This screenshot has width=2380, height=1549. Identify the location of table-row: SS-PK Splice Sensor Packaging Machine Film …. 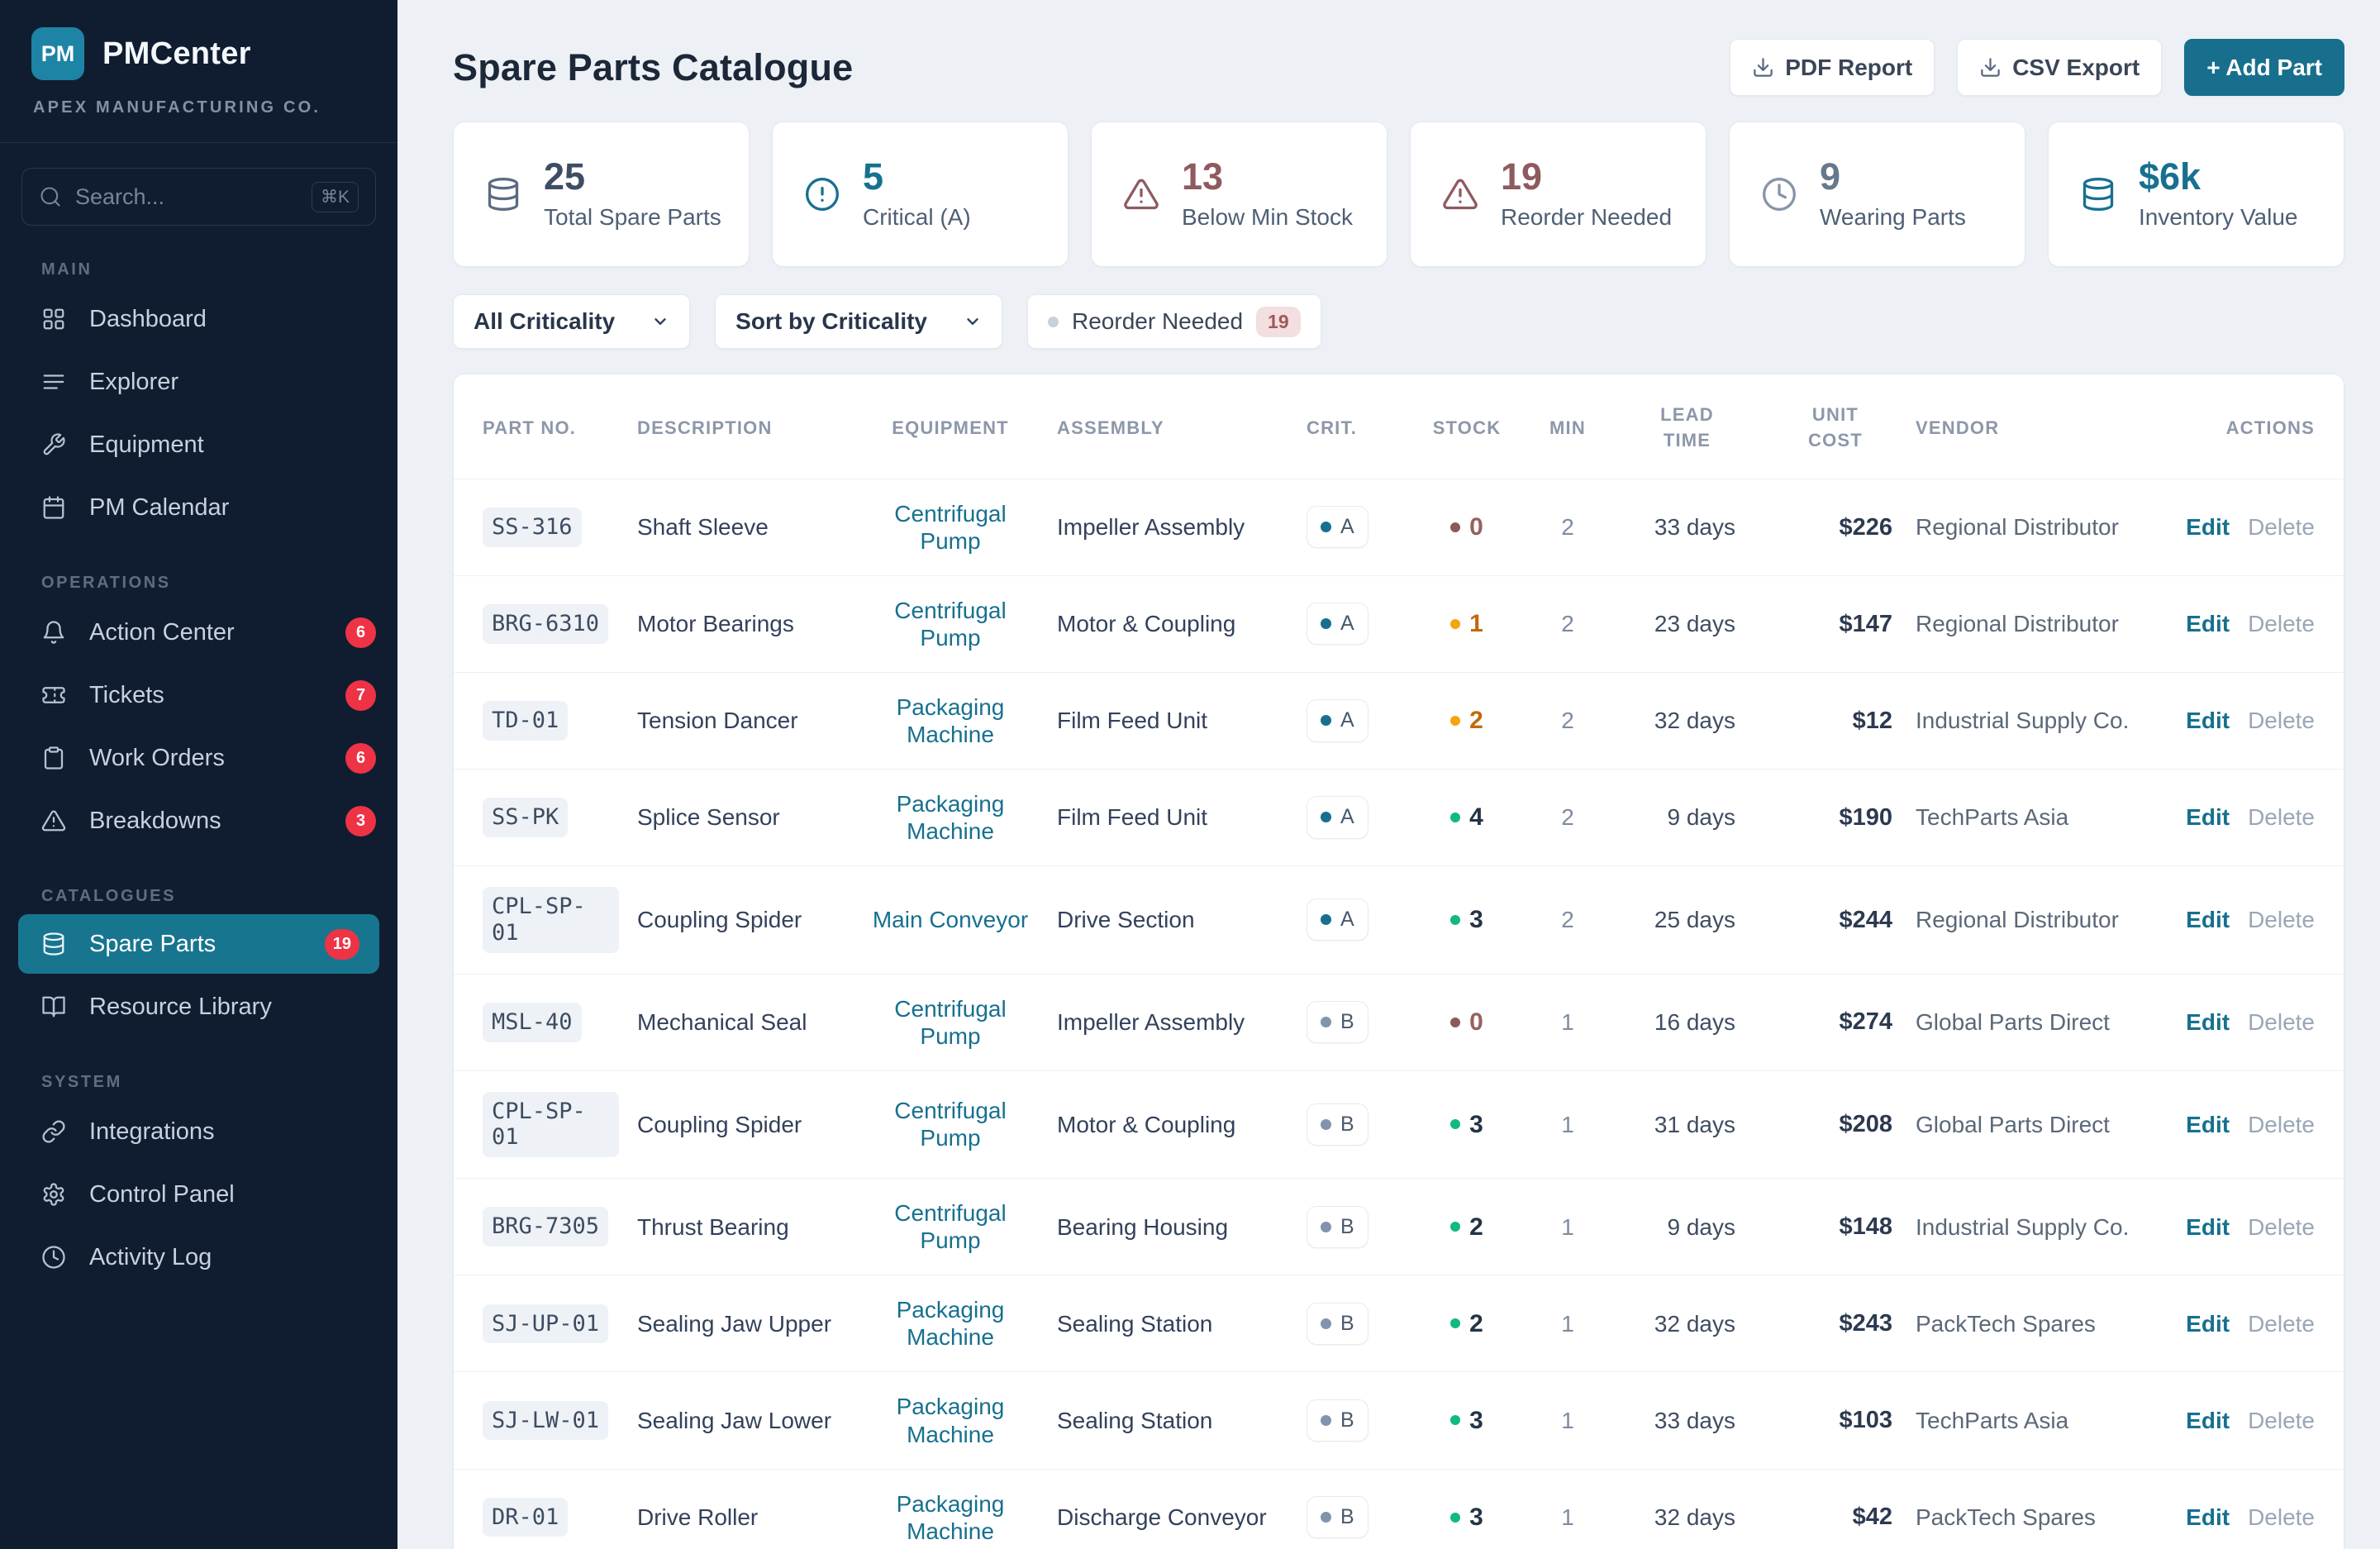
(1399, 816).